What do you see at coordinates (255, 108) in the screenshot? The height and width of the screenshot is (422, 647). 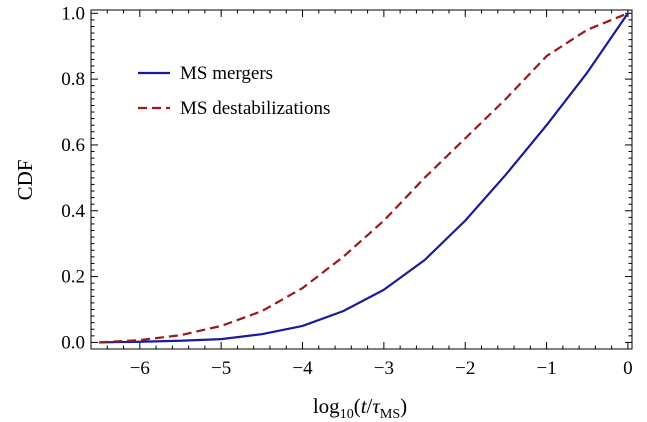 I see `legend-label: MS destabilizations` at bounding box center [255, 108].